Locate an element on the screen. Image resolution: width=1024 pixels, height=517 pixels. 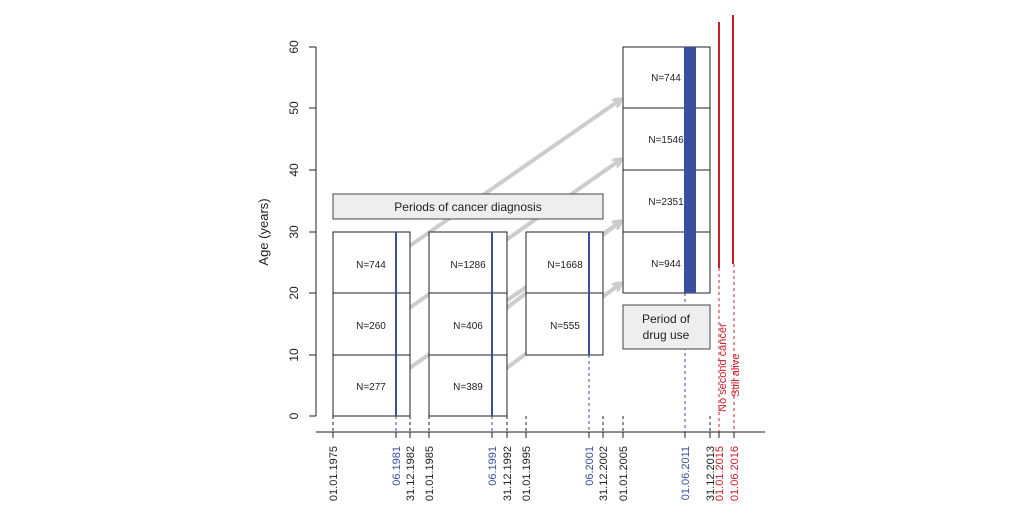
period-1-count: N=260 is located at coordinates (371, 326).